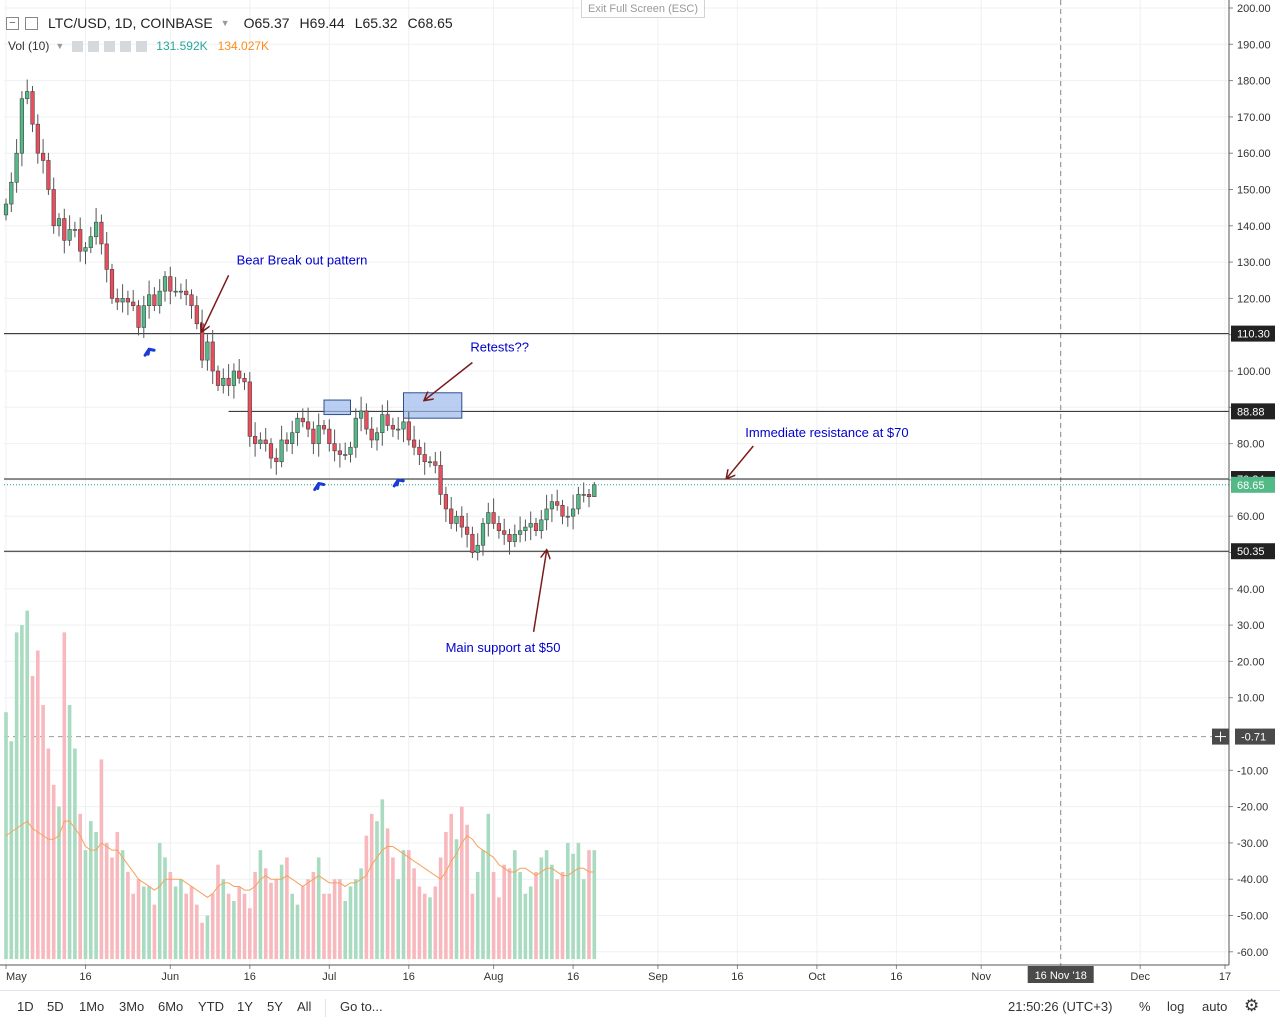 The image size is (1280, 1024). What do you see at coordinates (300, 859) in the screenshot?
I see `volume-ma-line` at bounding box center [300, 859].